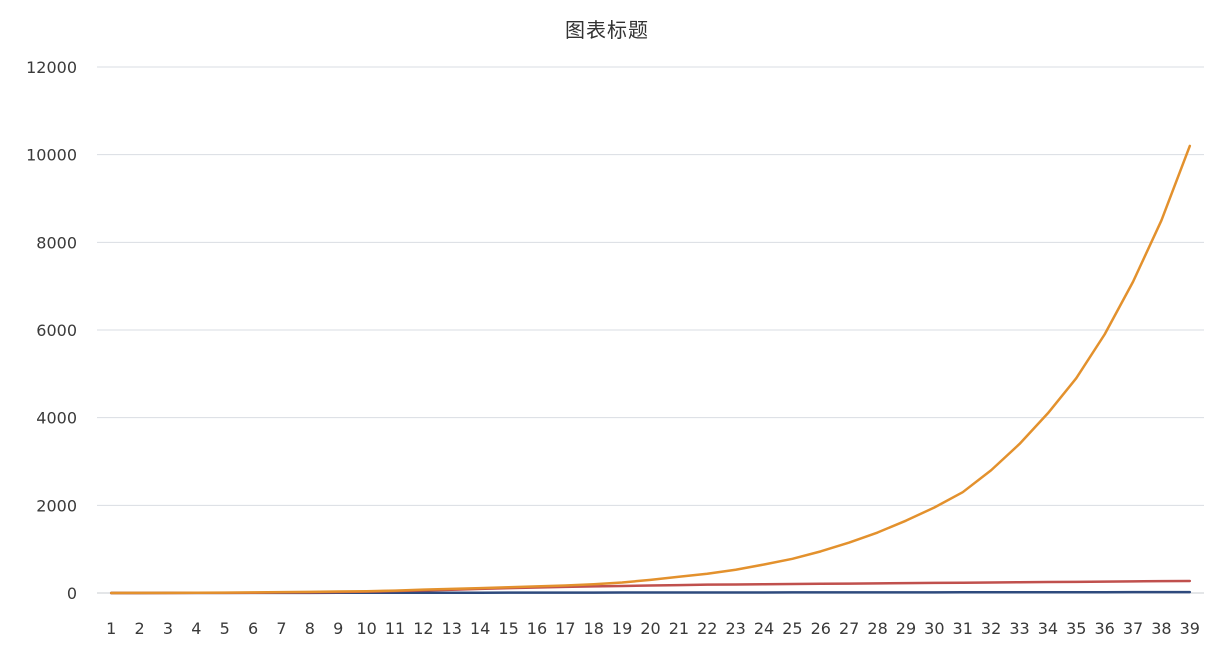  I want to click on x-tick-label: 9, so click(338, 628).